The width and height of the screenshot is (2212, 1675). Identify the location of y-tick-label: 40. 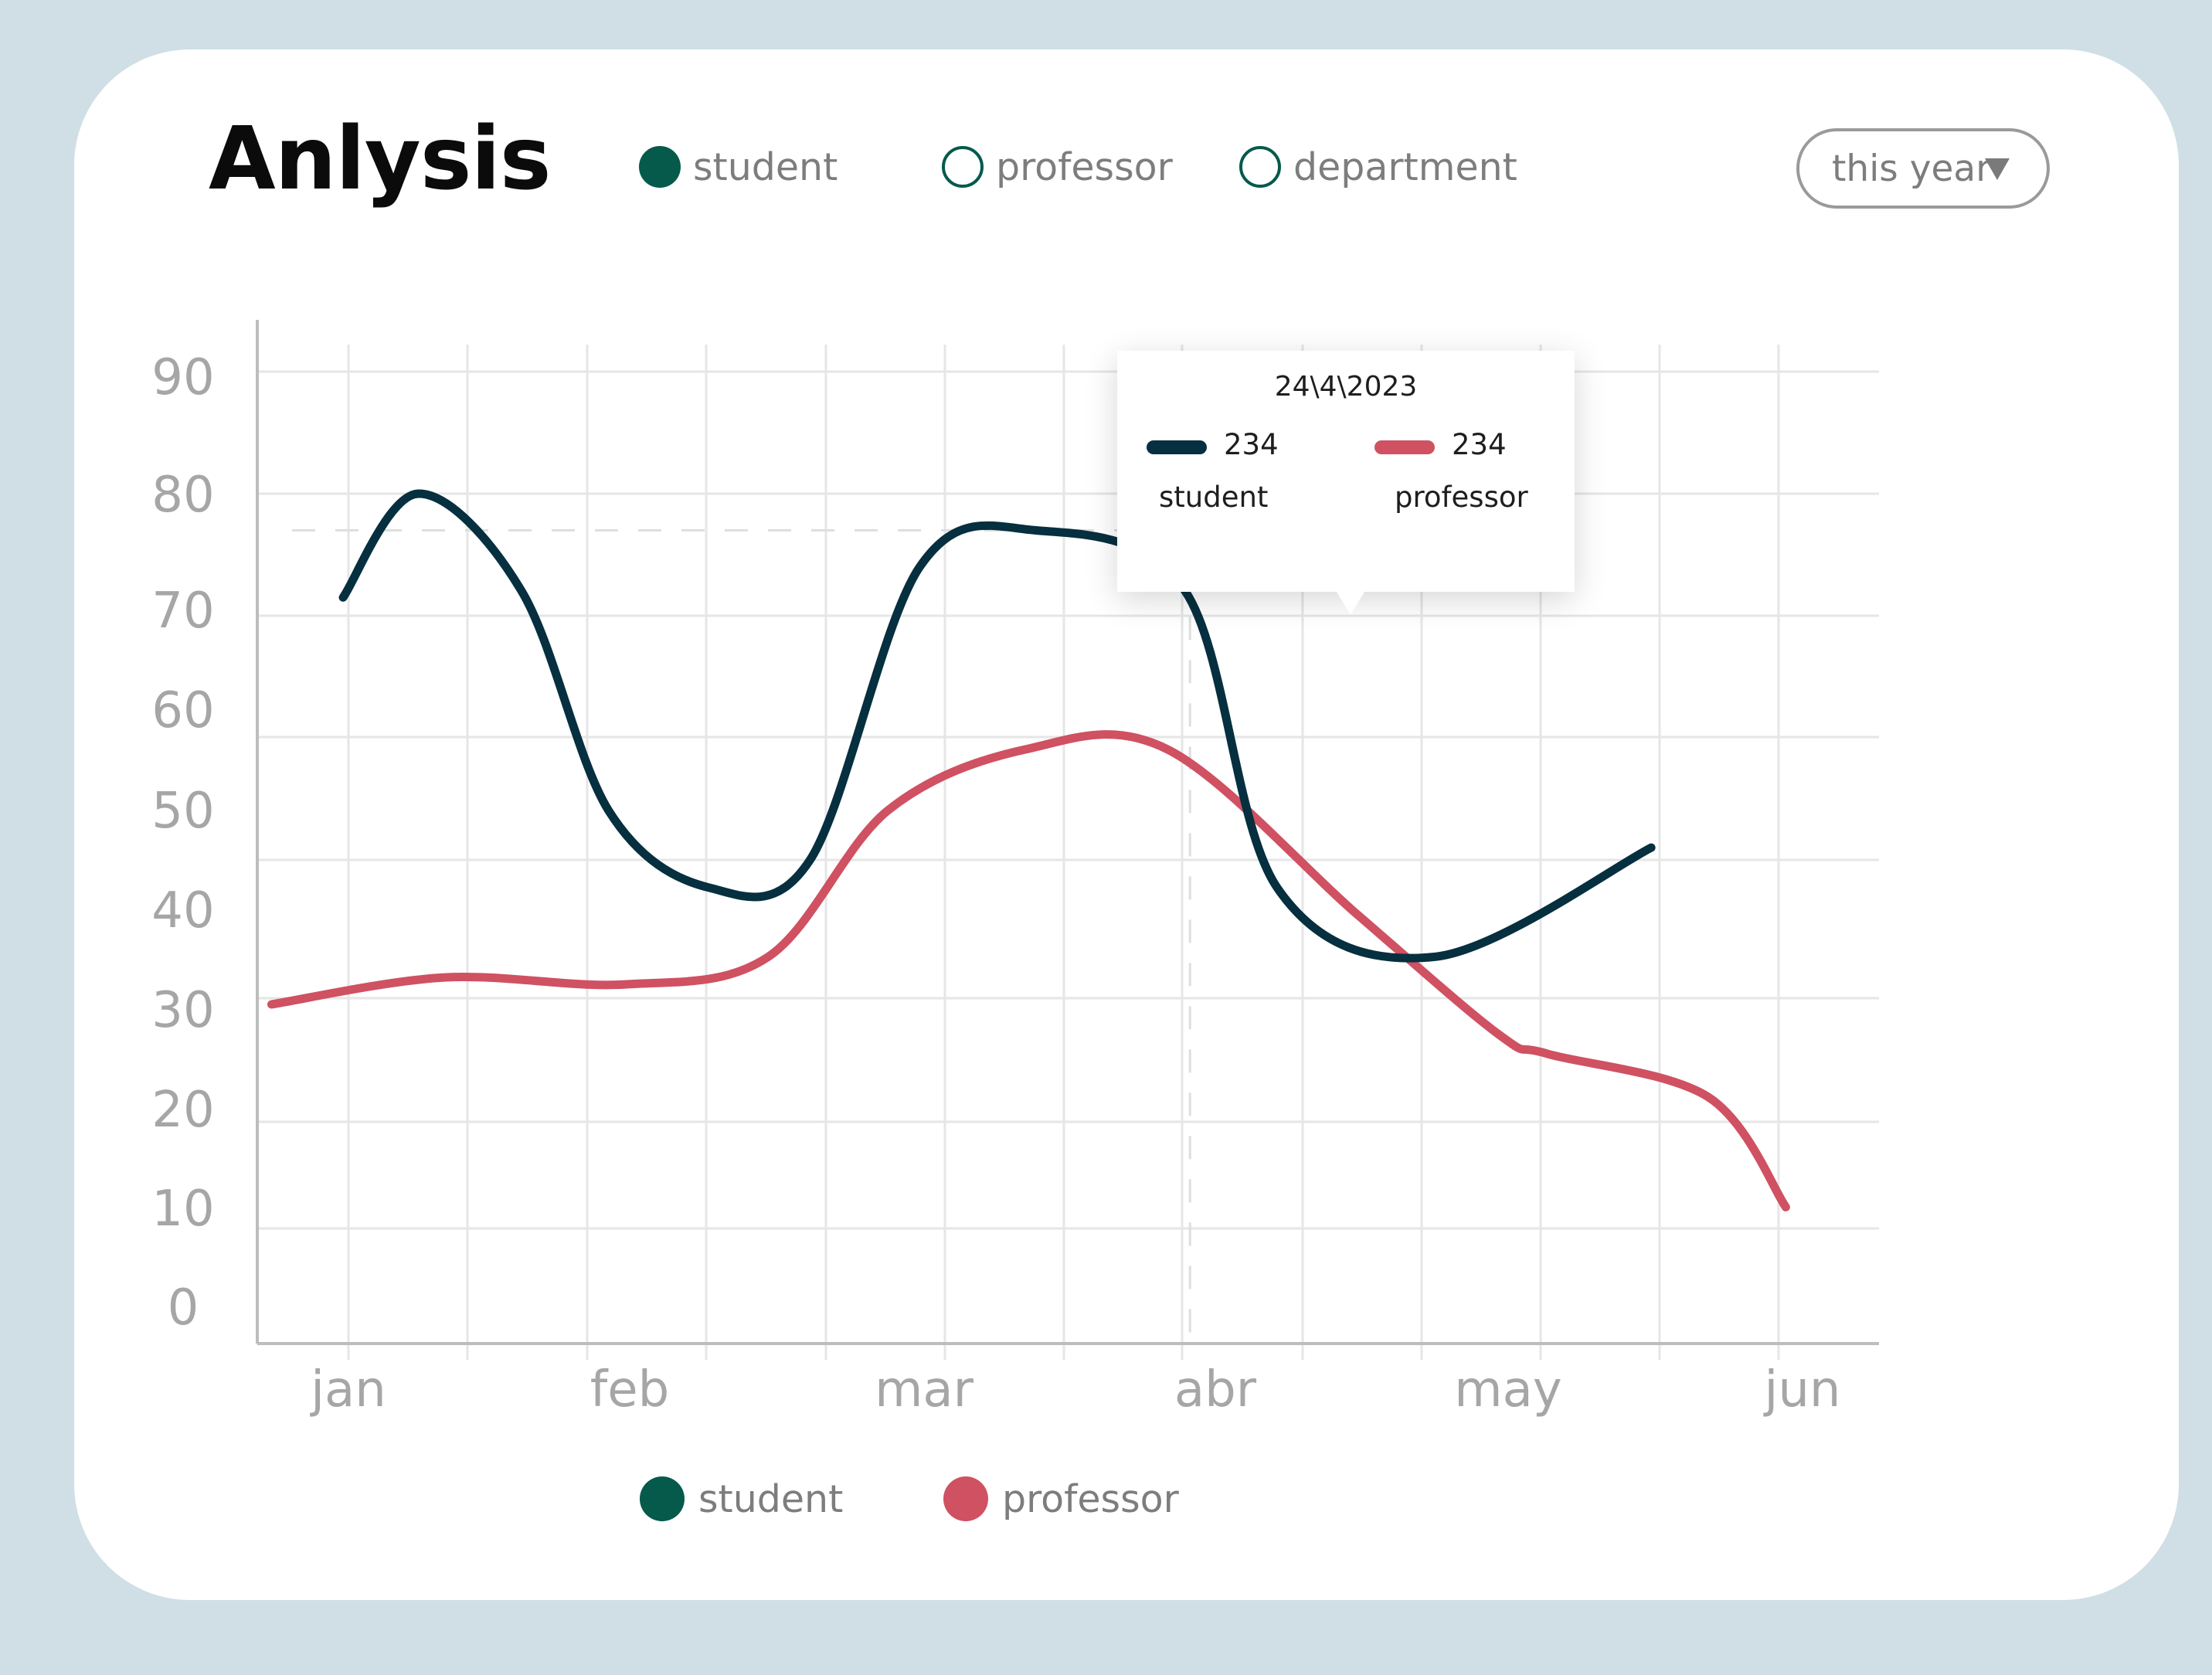
(182, 910).